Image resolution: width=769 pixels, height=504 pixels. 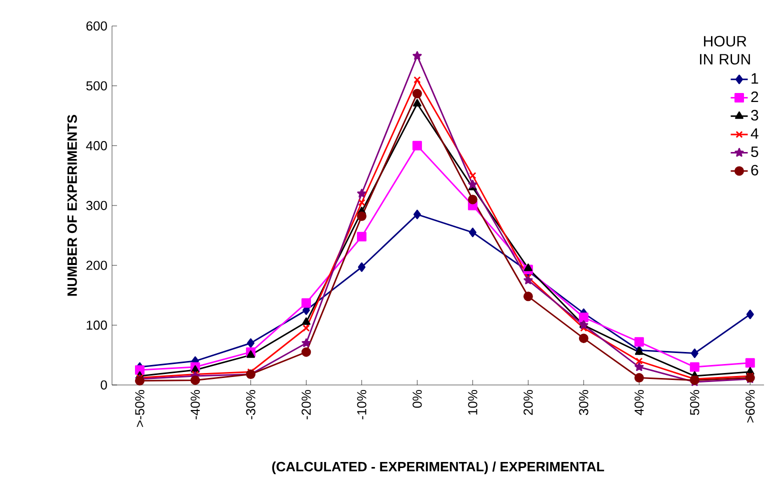 What do you see at coordinates (438, 468) in the screenshot?
I see `x-axis-title: (CALCULATED - EXPERIMENTAL) / EXPERIMENTAL` at bounding box center [438, 468].